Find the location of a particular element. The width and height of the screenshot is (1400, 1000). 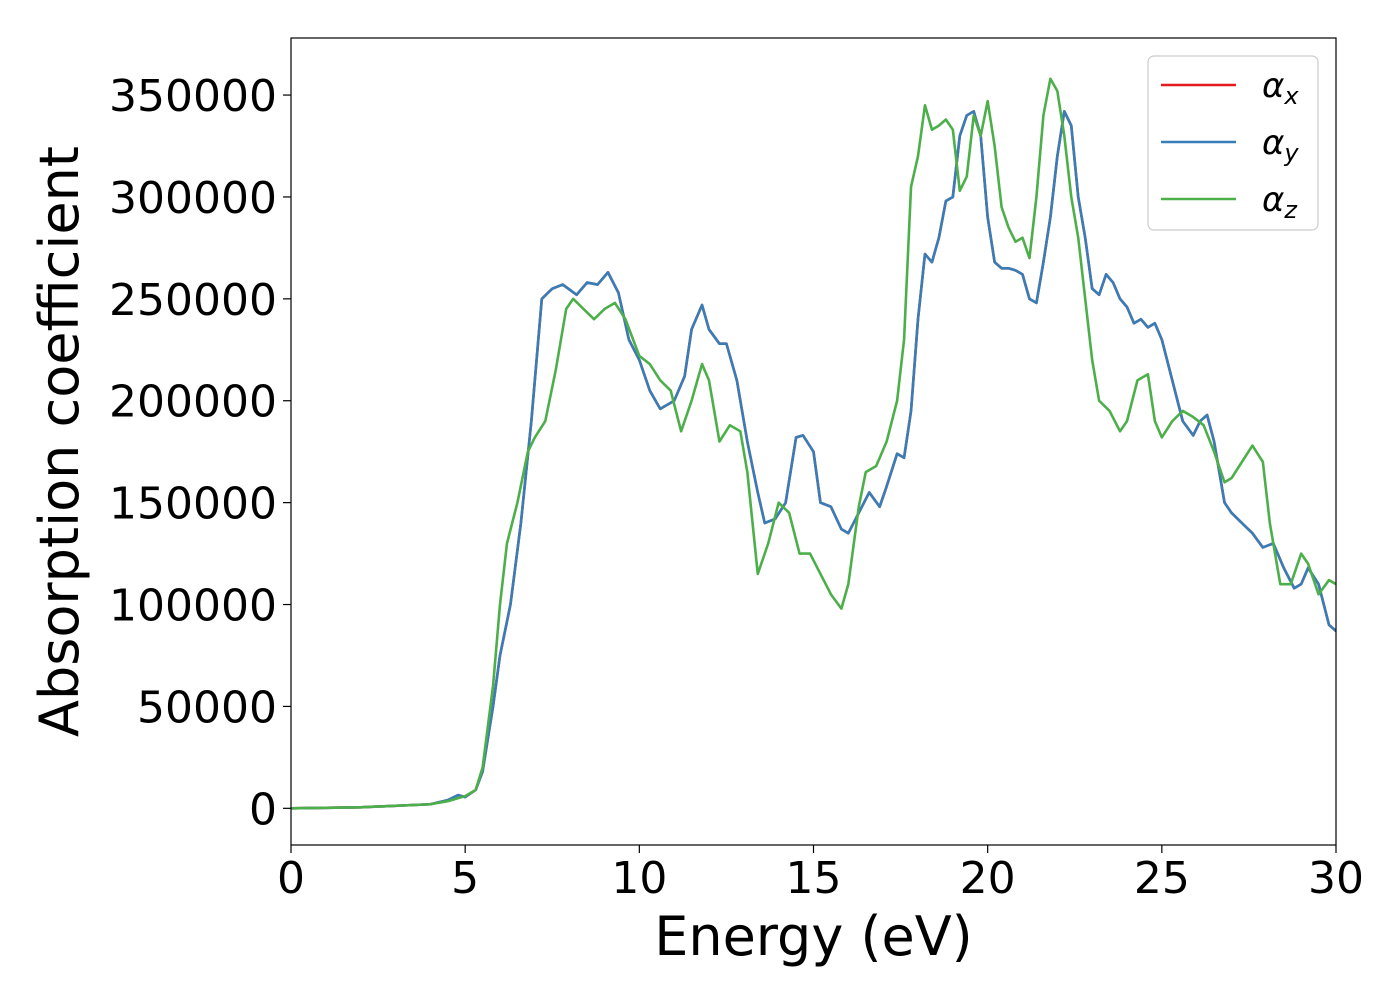

legend-label-z: αz is located at coordinates (1280, 202).